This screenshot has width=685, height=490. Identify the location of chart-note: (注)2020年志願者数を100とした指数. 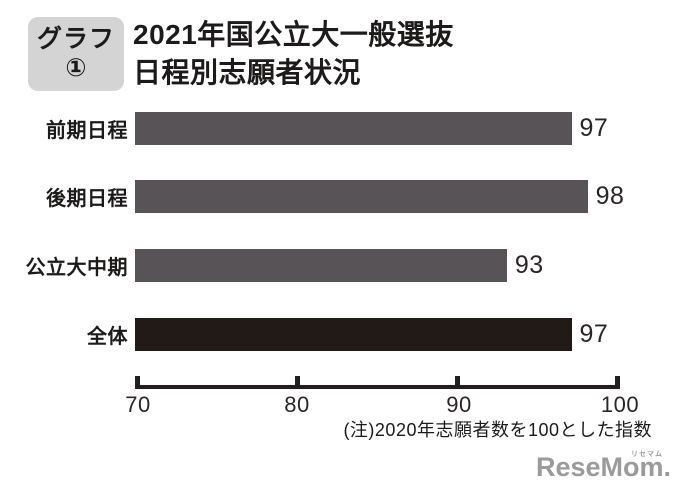
(497, 430).